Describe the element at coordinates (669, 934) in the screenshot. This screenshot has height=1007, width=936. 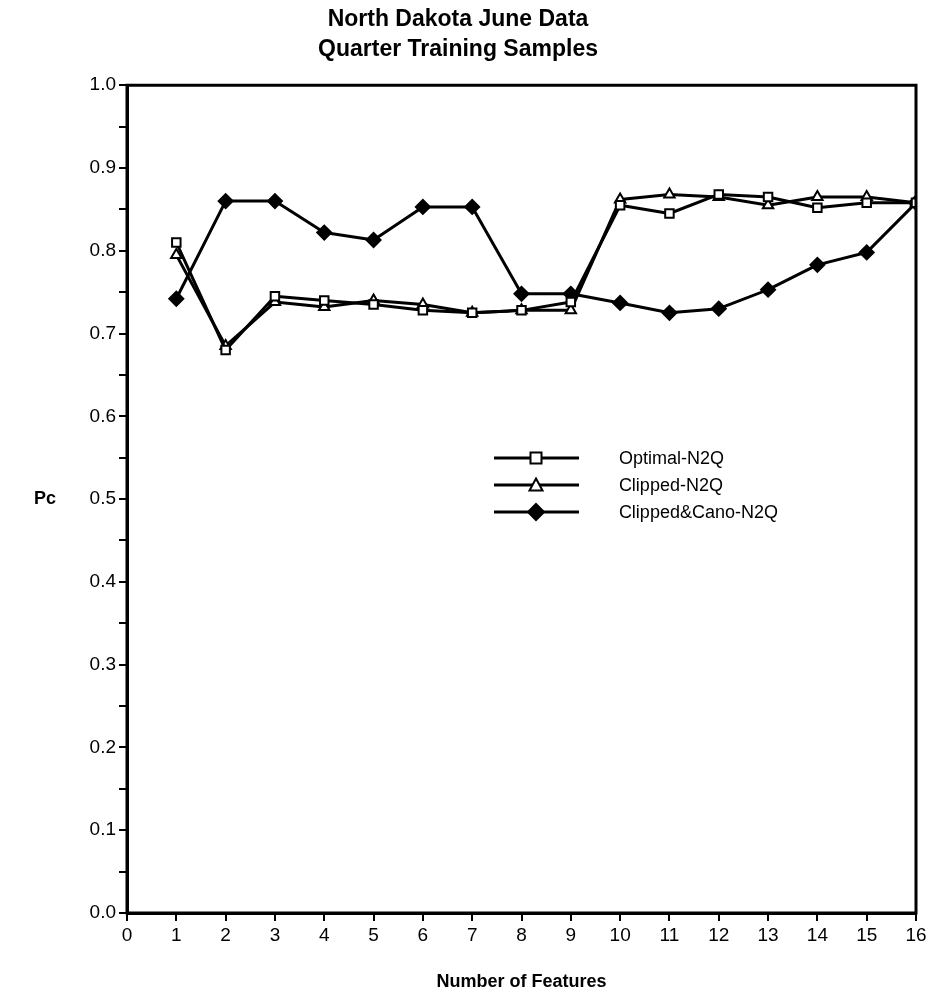
I see `x-tick-label: 11` at that location.